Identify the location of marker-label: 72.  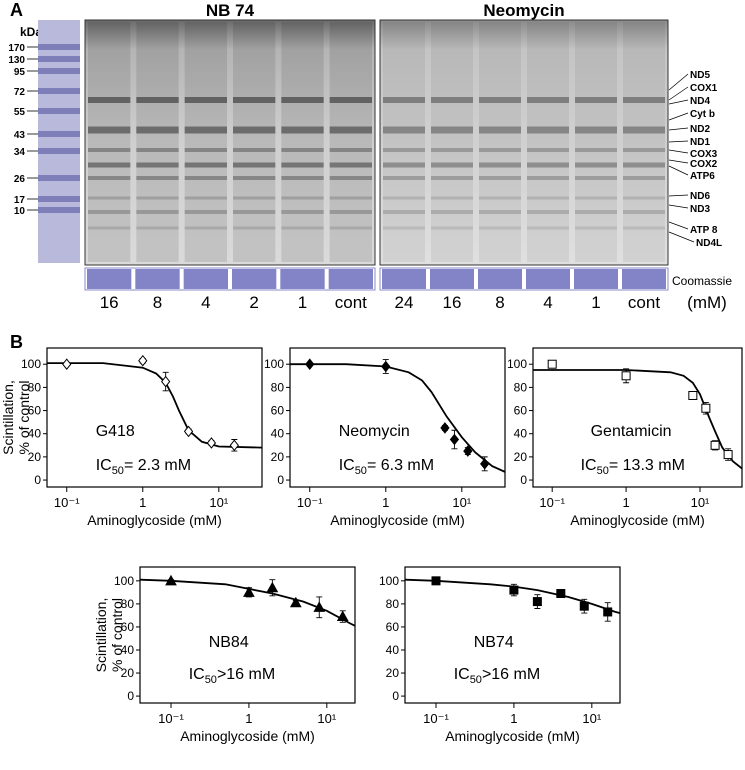
(20, 92).